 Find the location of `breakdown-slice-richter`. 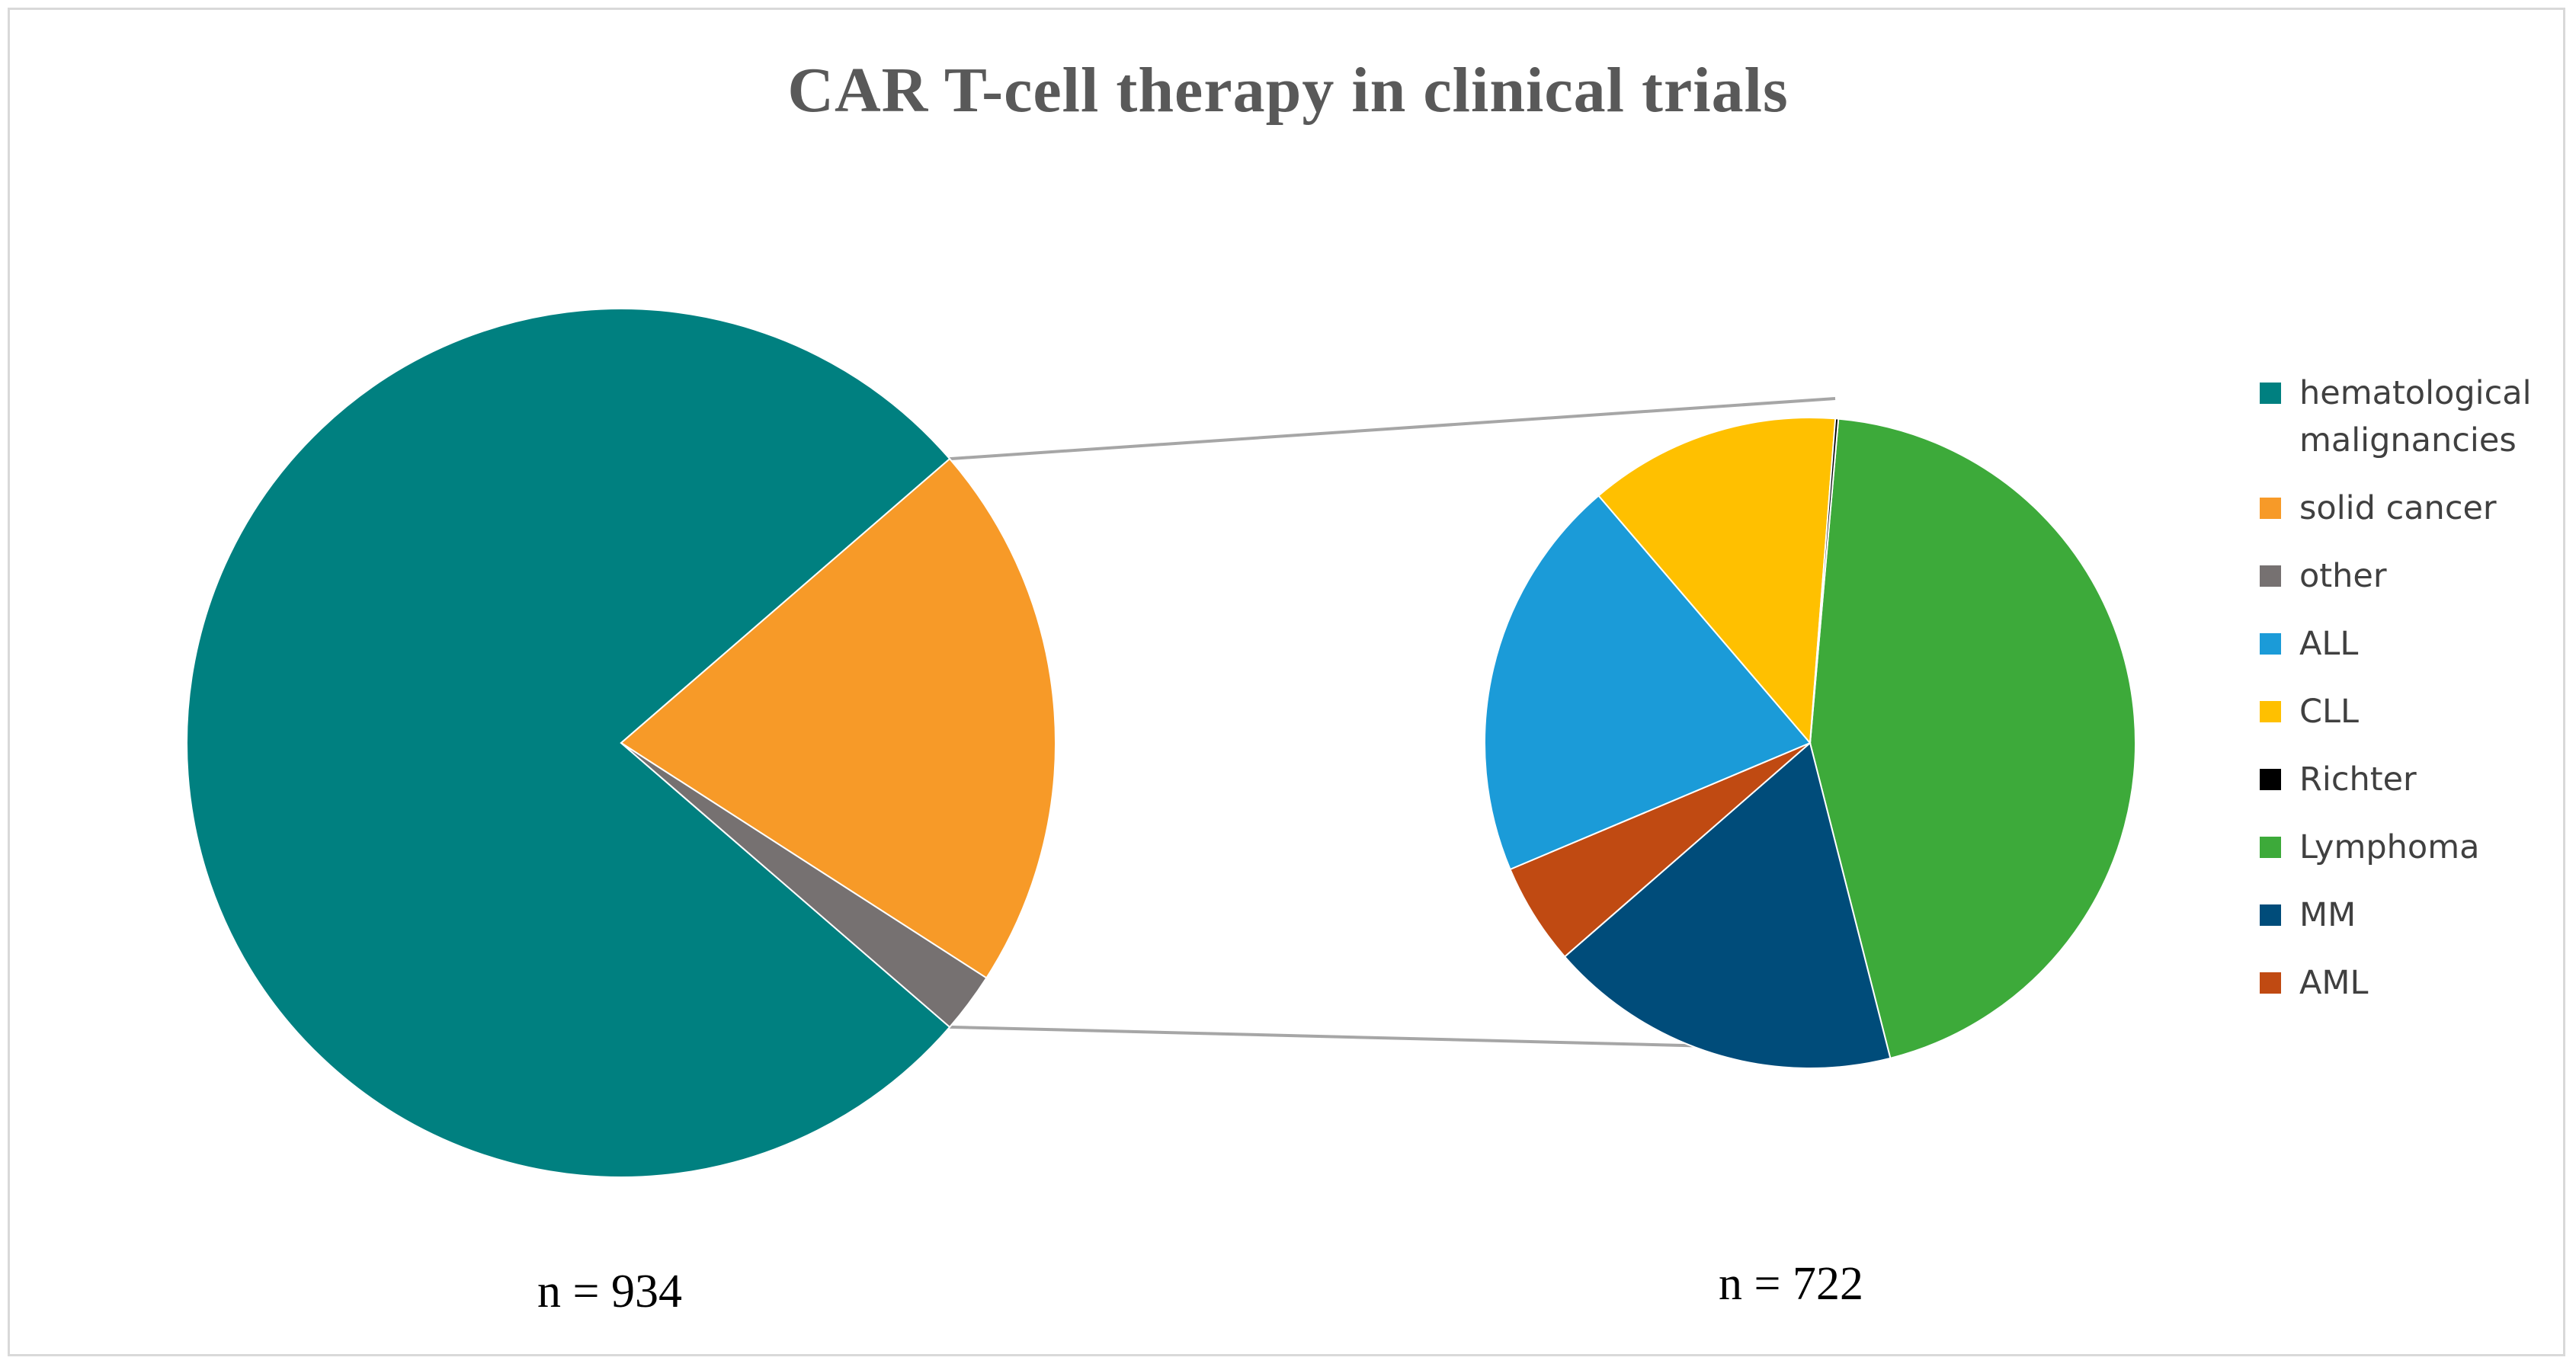

breakdown-slice-richter is located at coordinates (1824, 581).